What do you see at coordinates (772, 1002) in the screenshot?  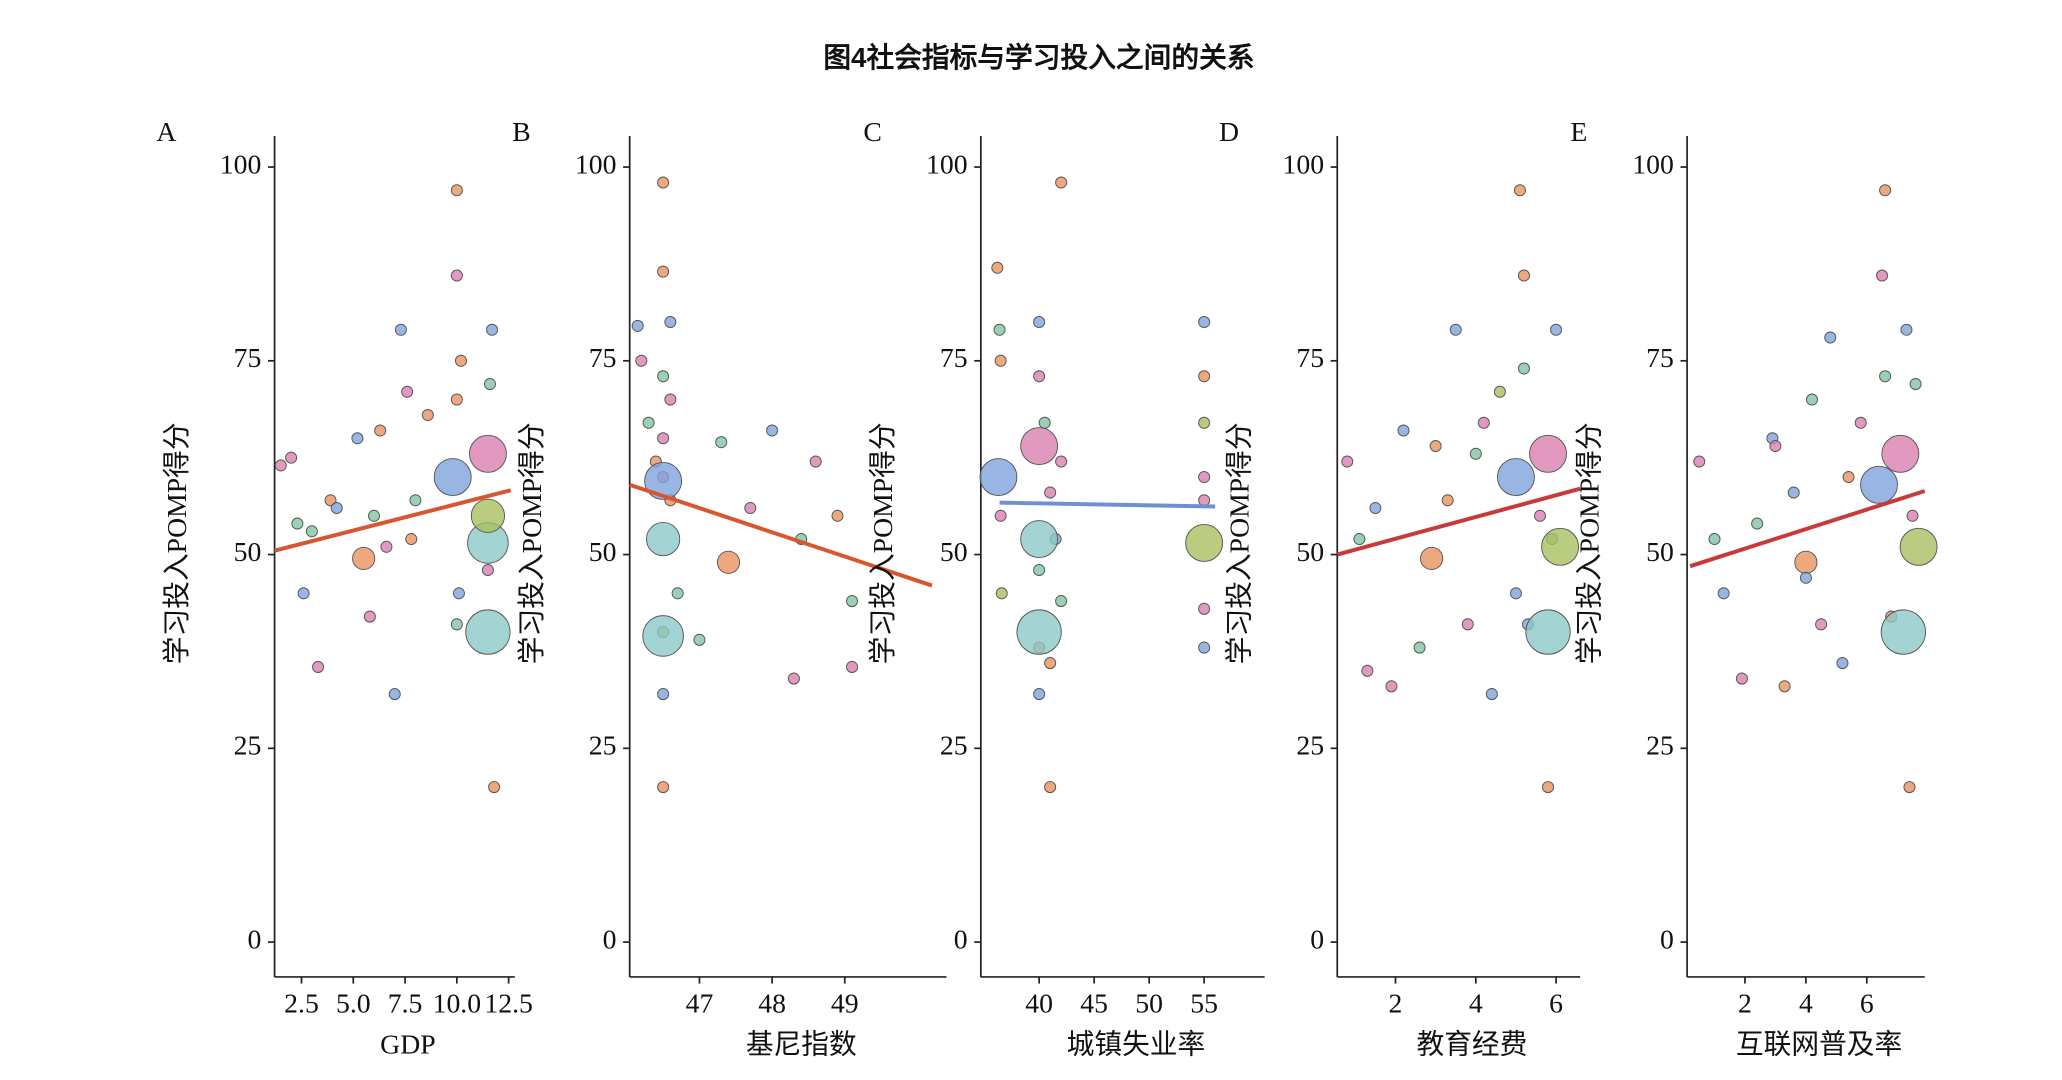 I see `x-tick-label: 48` at bounding box center [772, 1002].